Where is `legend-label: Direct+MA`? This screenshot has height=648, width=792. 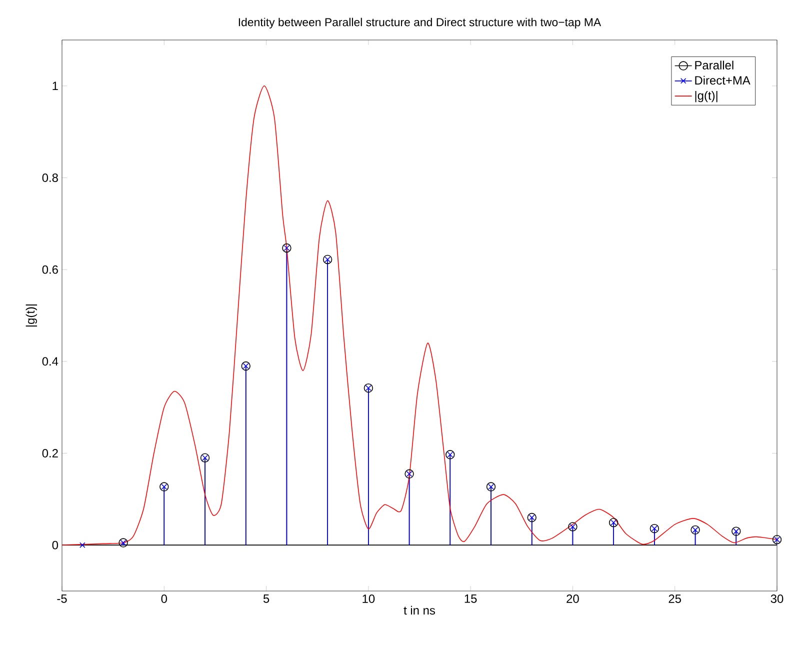
legend-label: Direct+MA is located at coordinates (722, 80).